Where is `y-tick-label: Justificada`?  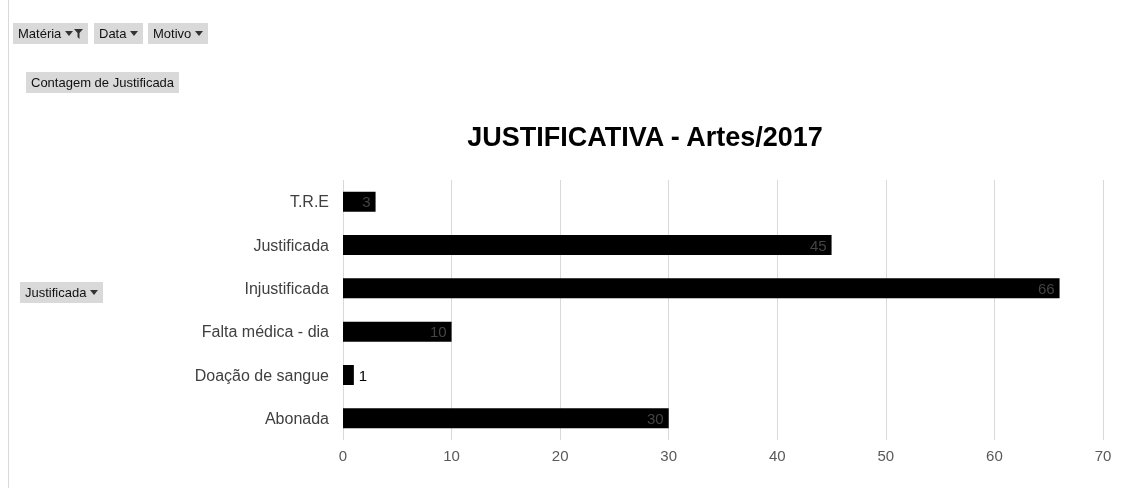 y-tick-label: Justificada is located at coordinates (291, 245).